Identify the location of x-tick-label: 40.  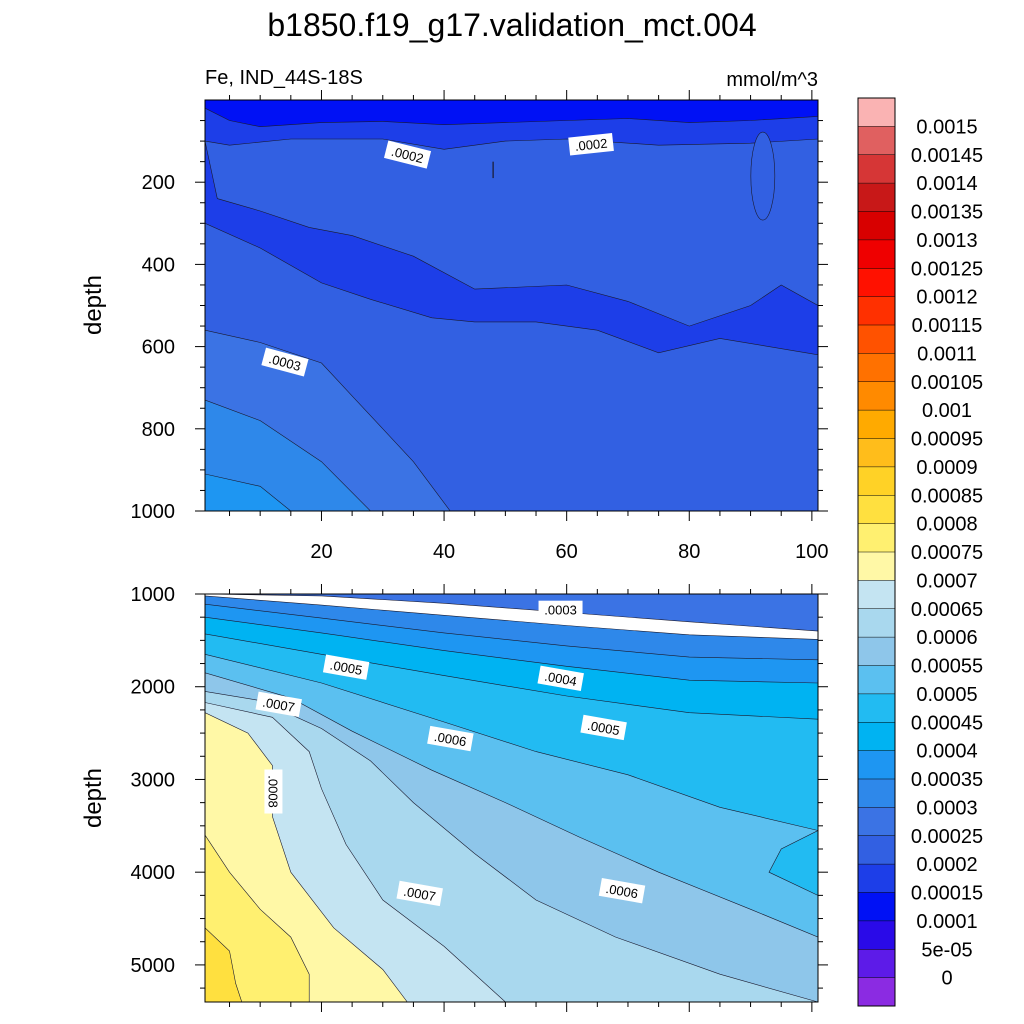
(444, 552).